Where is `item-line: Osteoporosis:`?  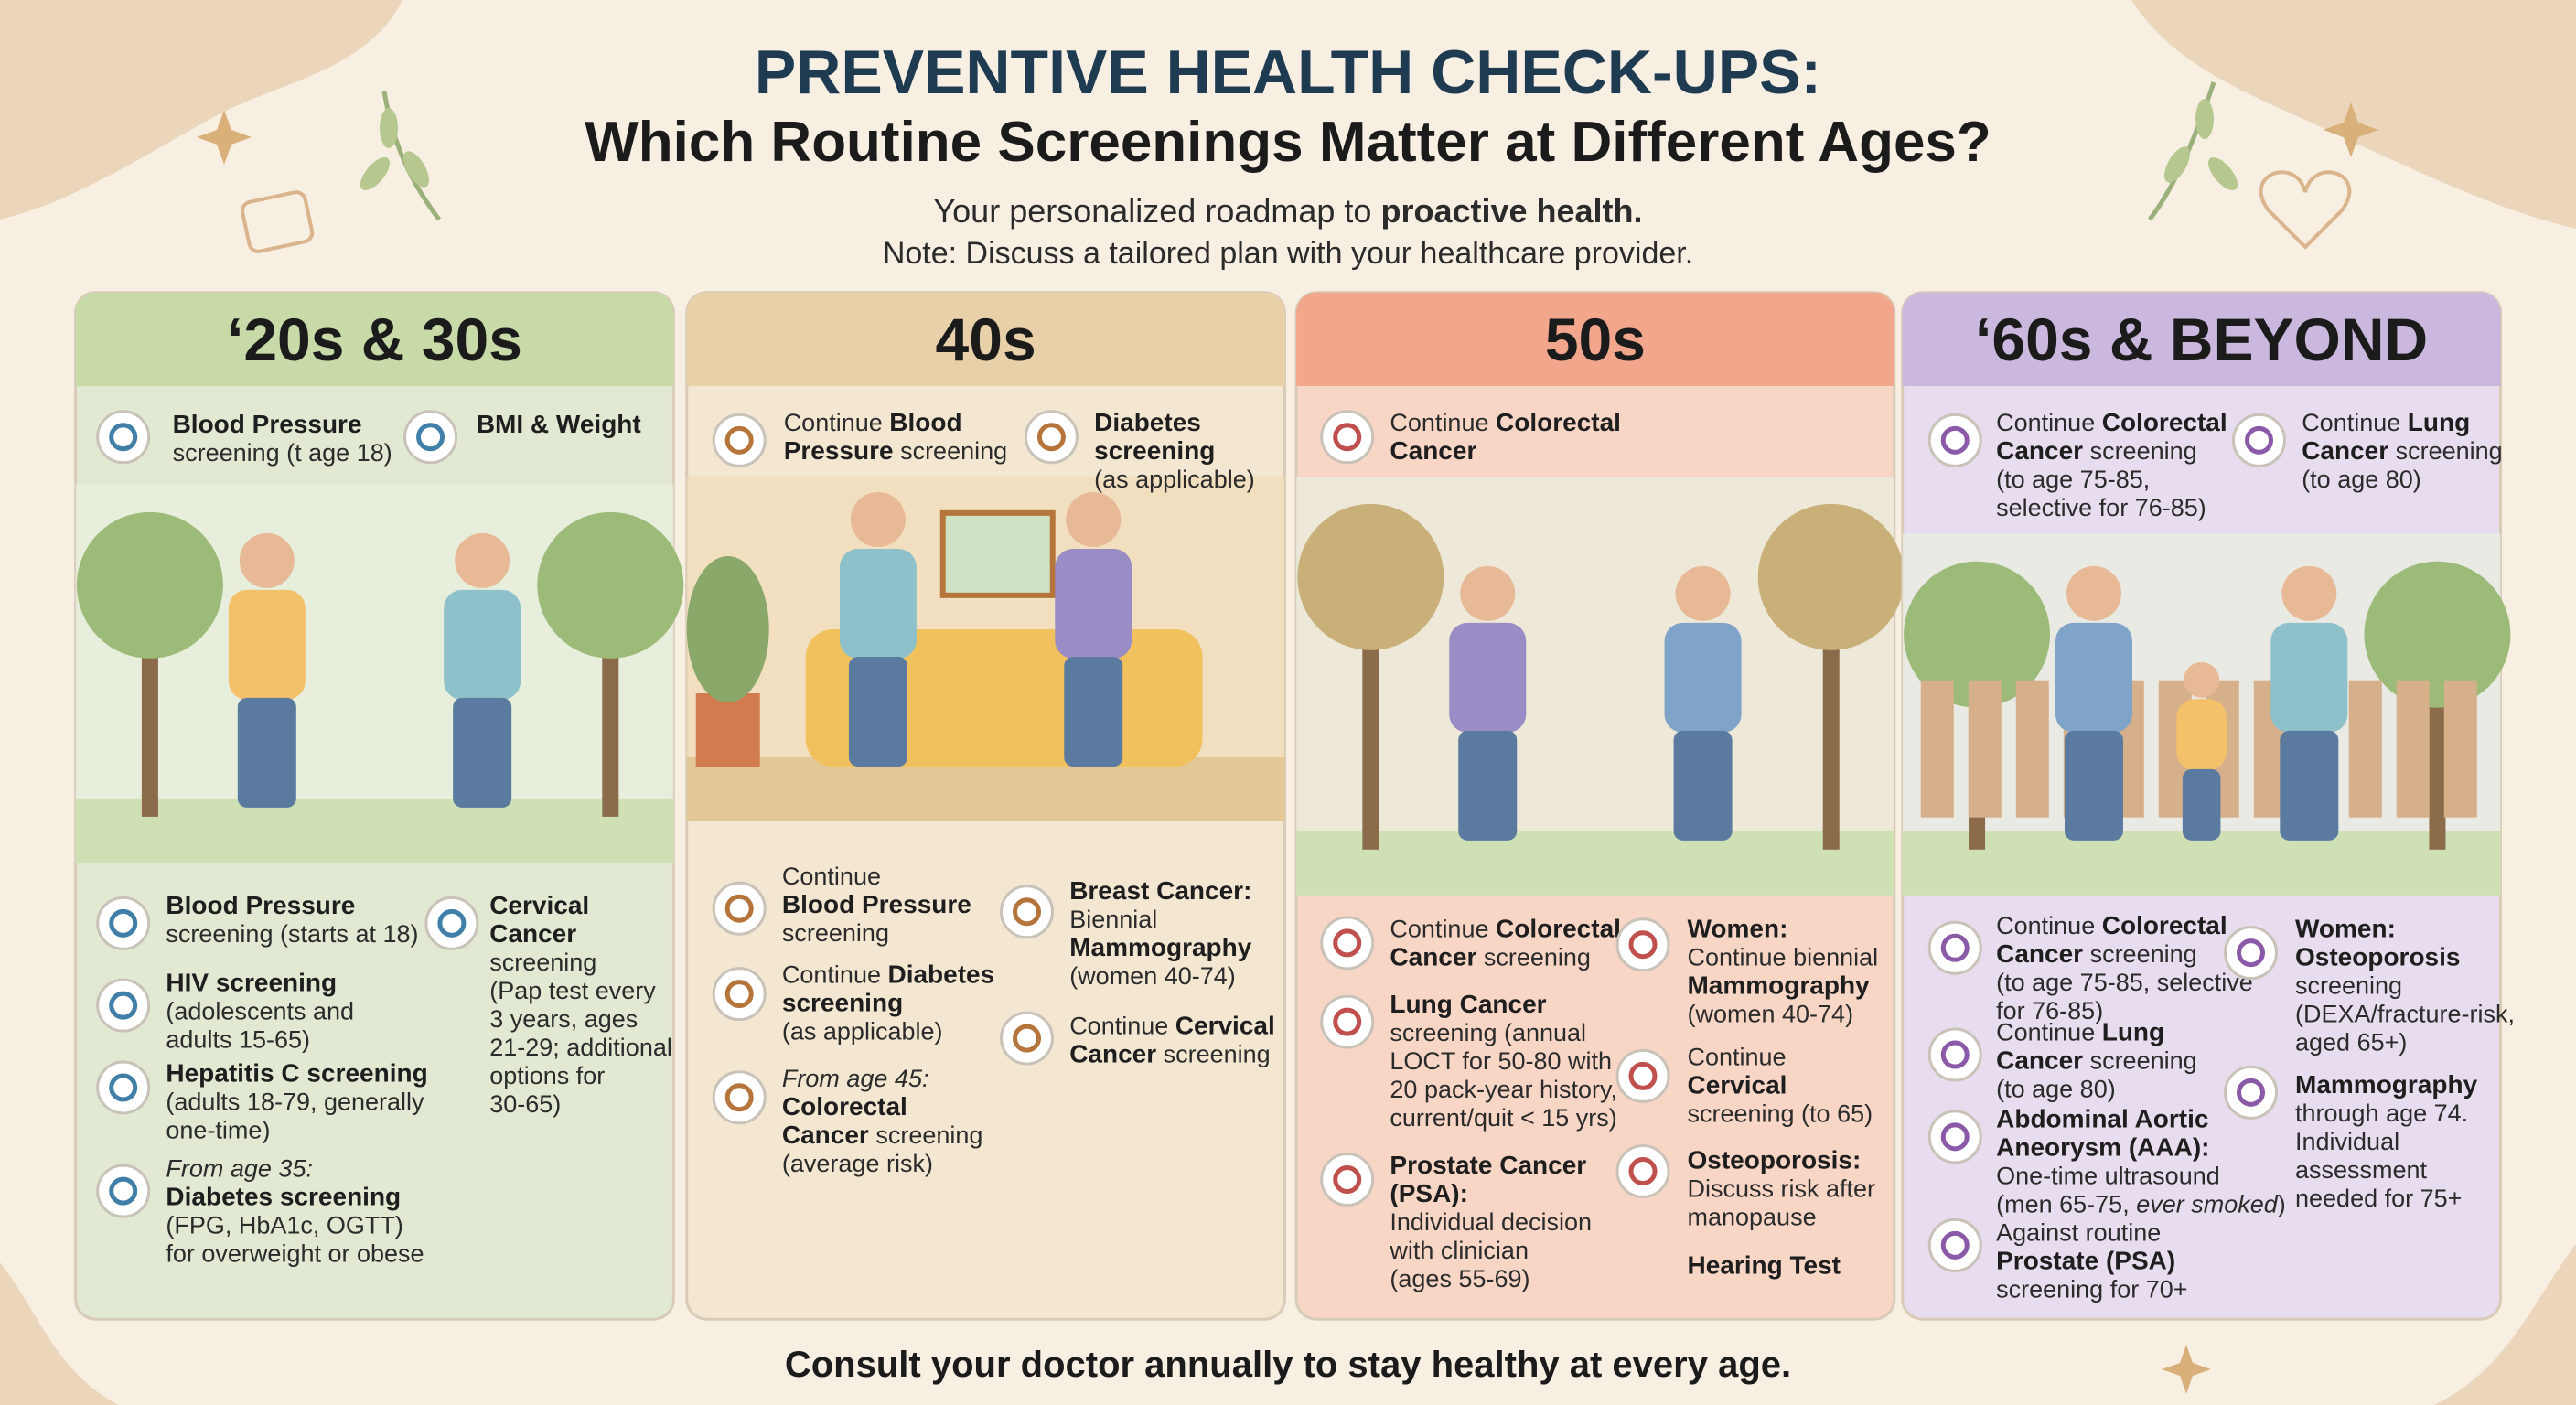 item-line: Osteoporosis: is located at coordinates (1774, 1160).